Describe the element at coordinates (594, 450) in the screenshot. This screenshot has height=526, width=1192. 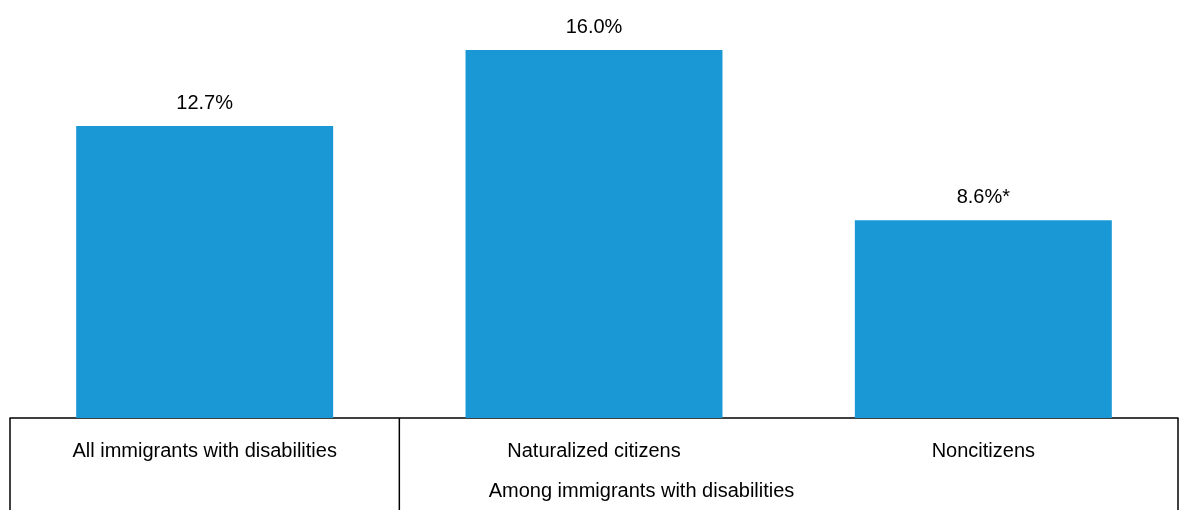
I see `x-tick-label: Naturalized citizens` at that location.